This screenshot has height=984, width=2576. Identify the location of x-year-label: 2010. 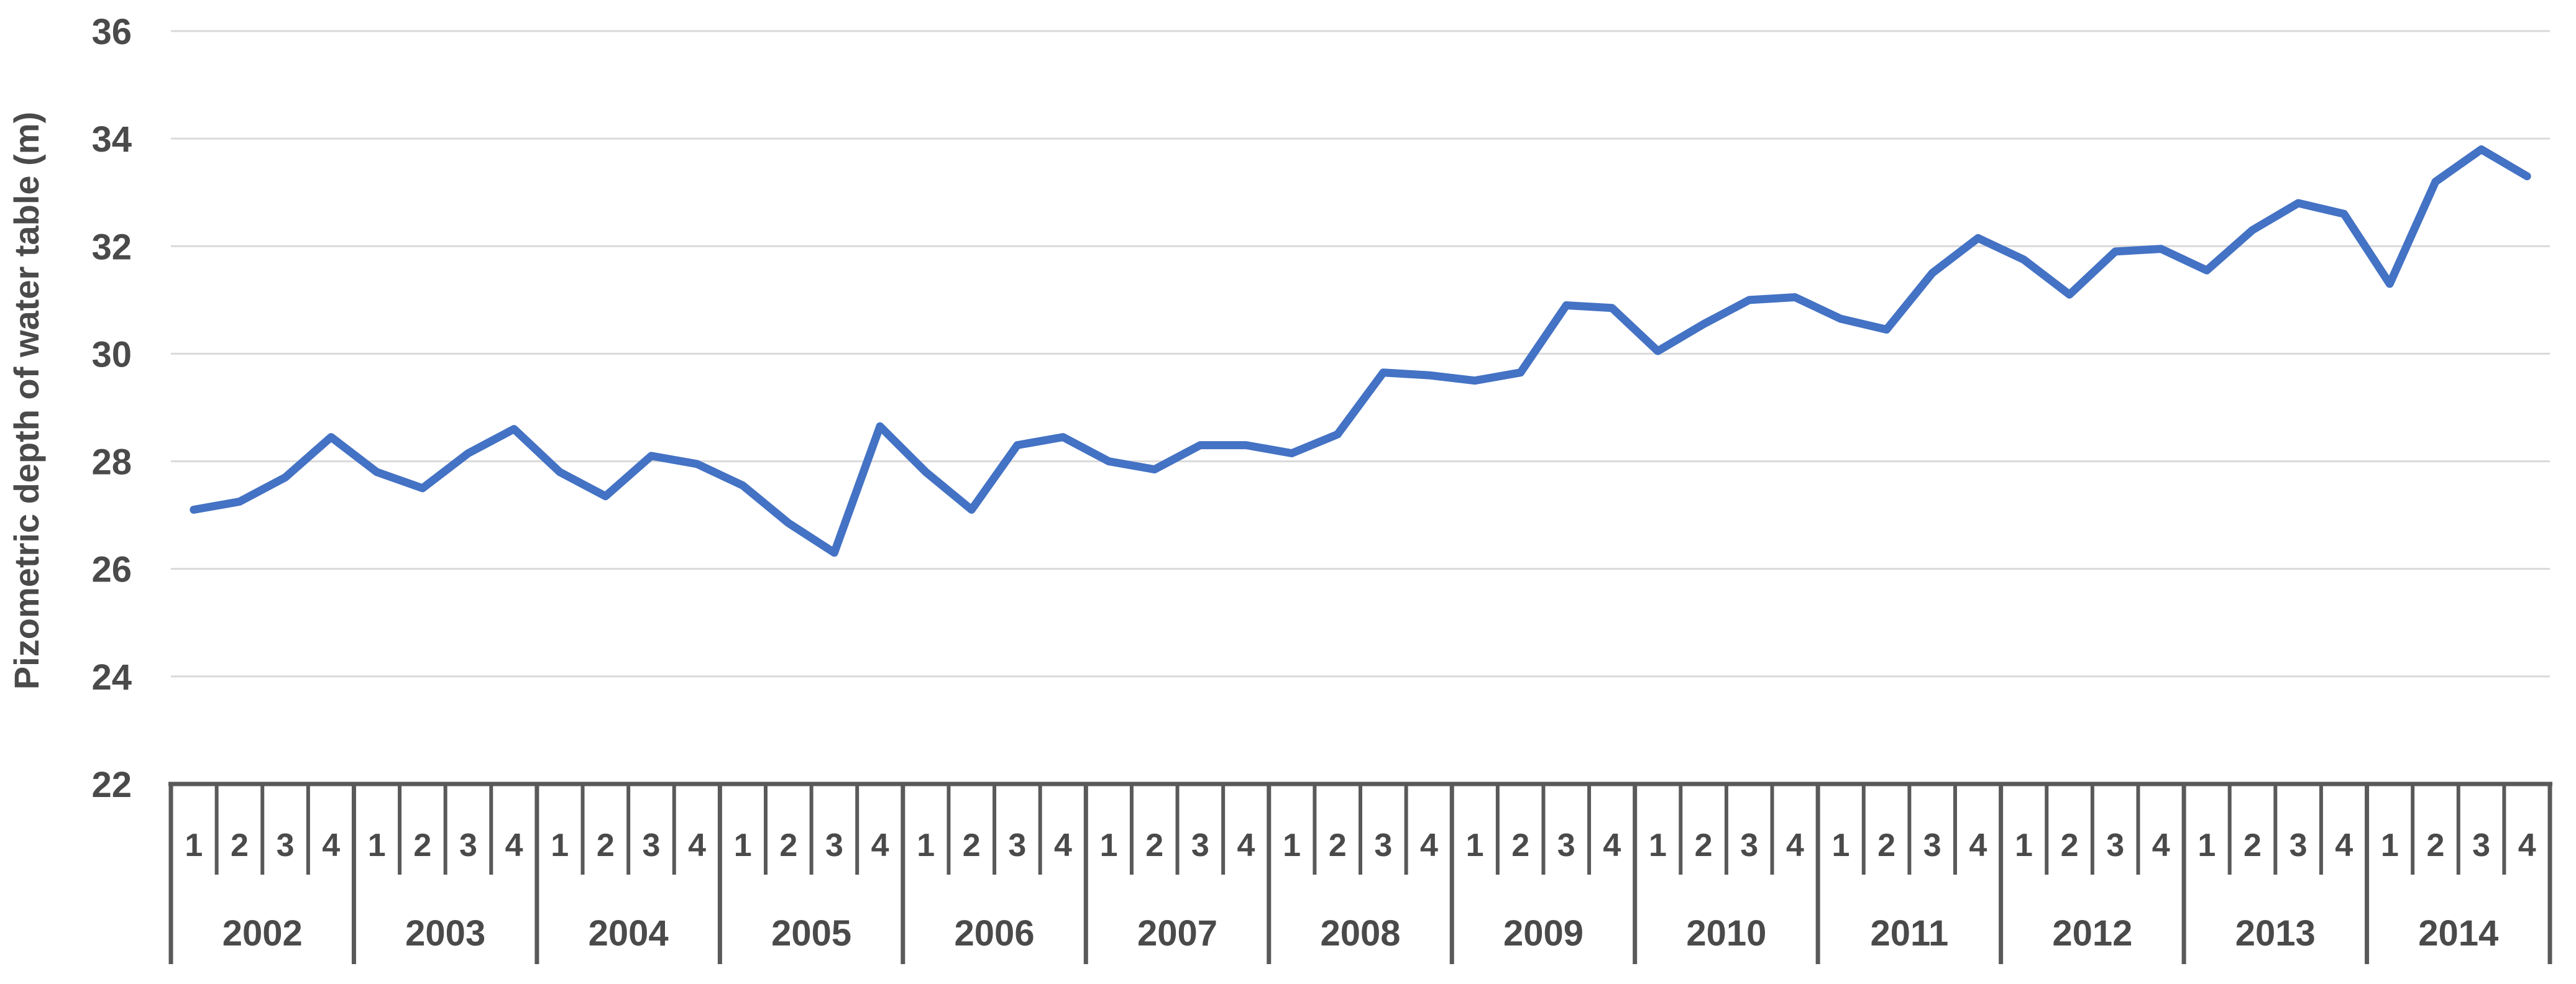
(1726, 933).